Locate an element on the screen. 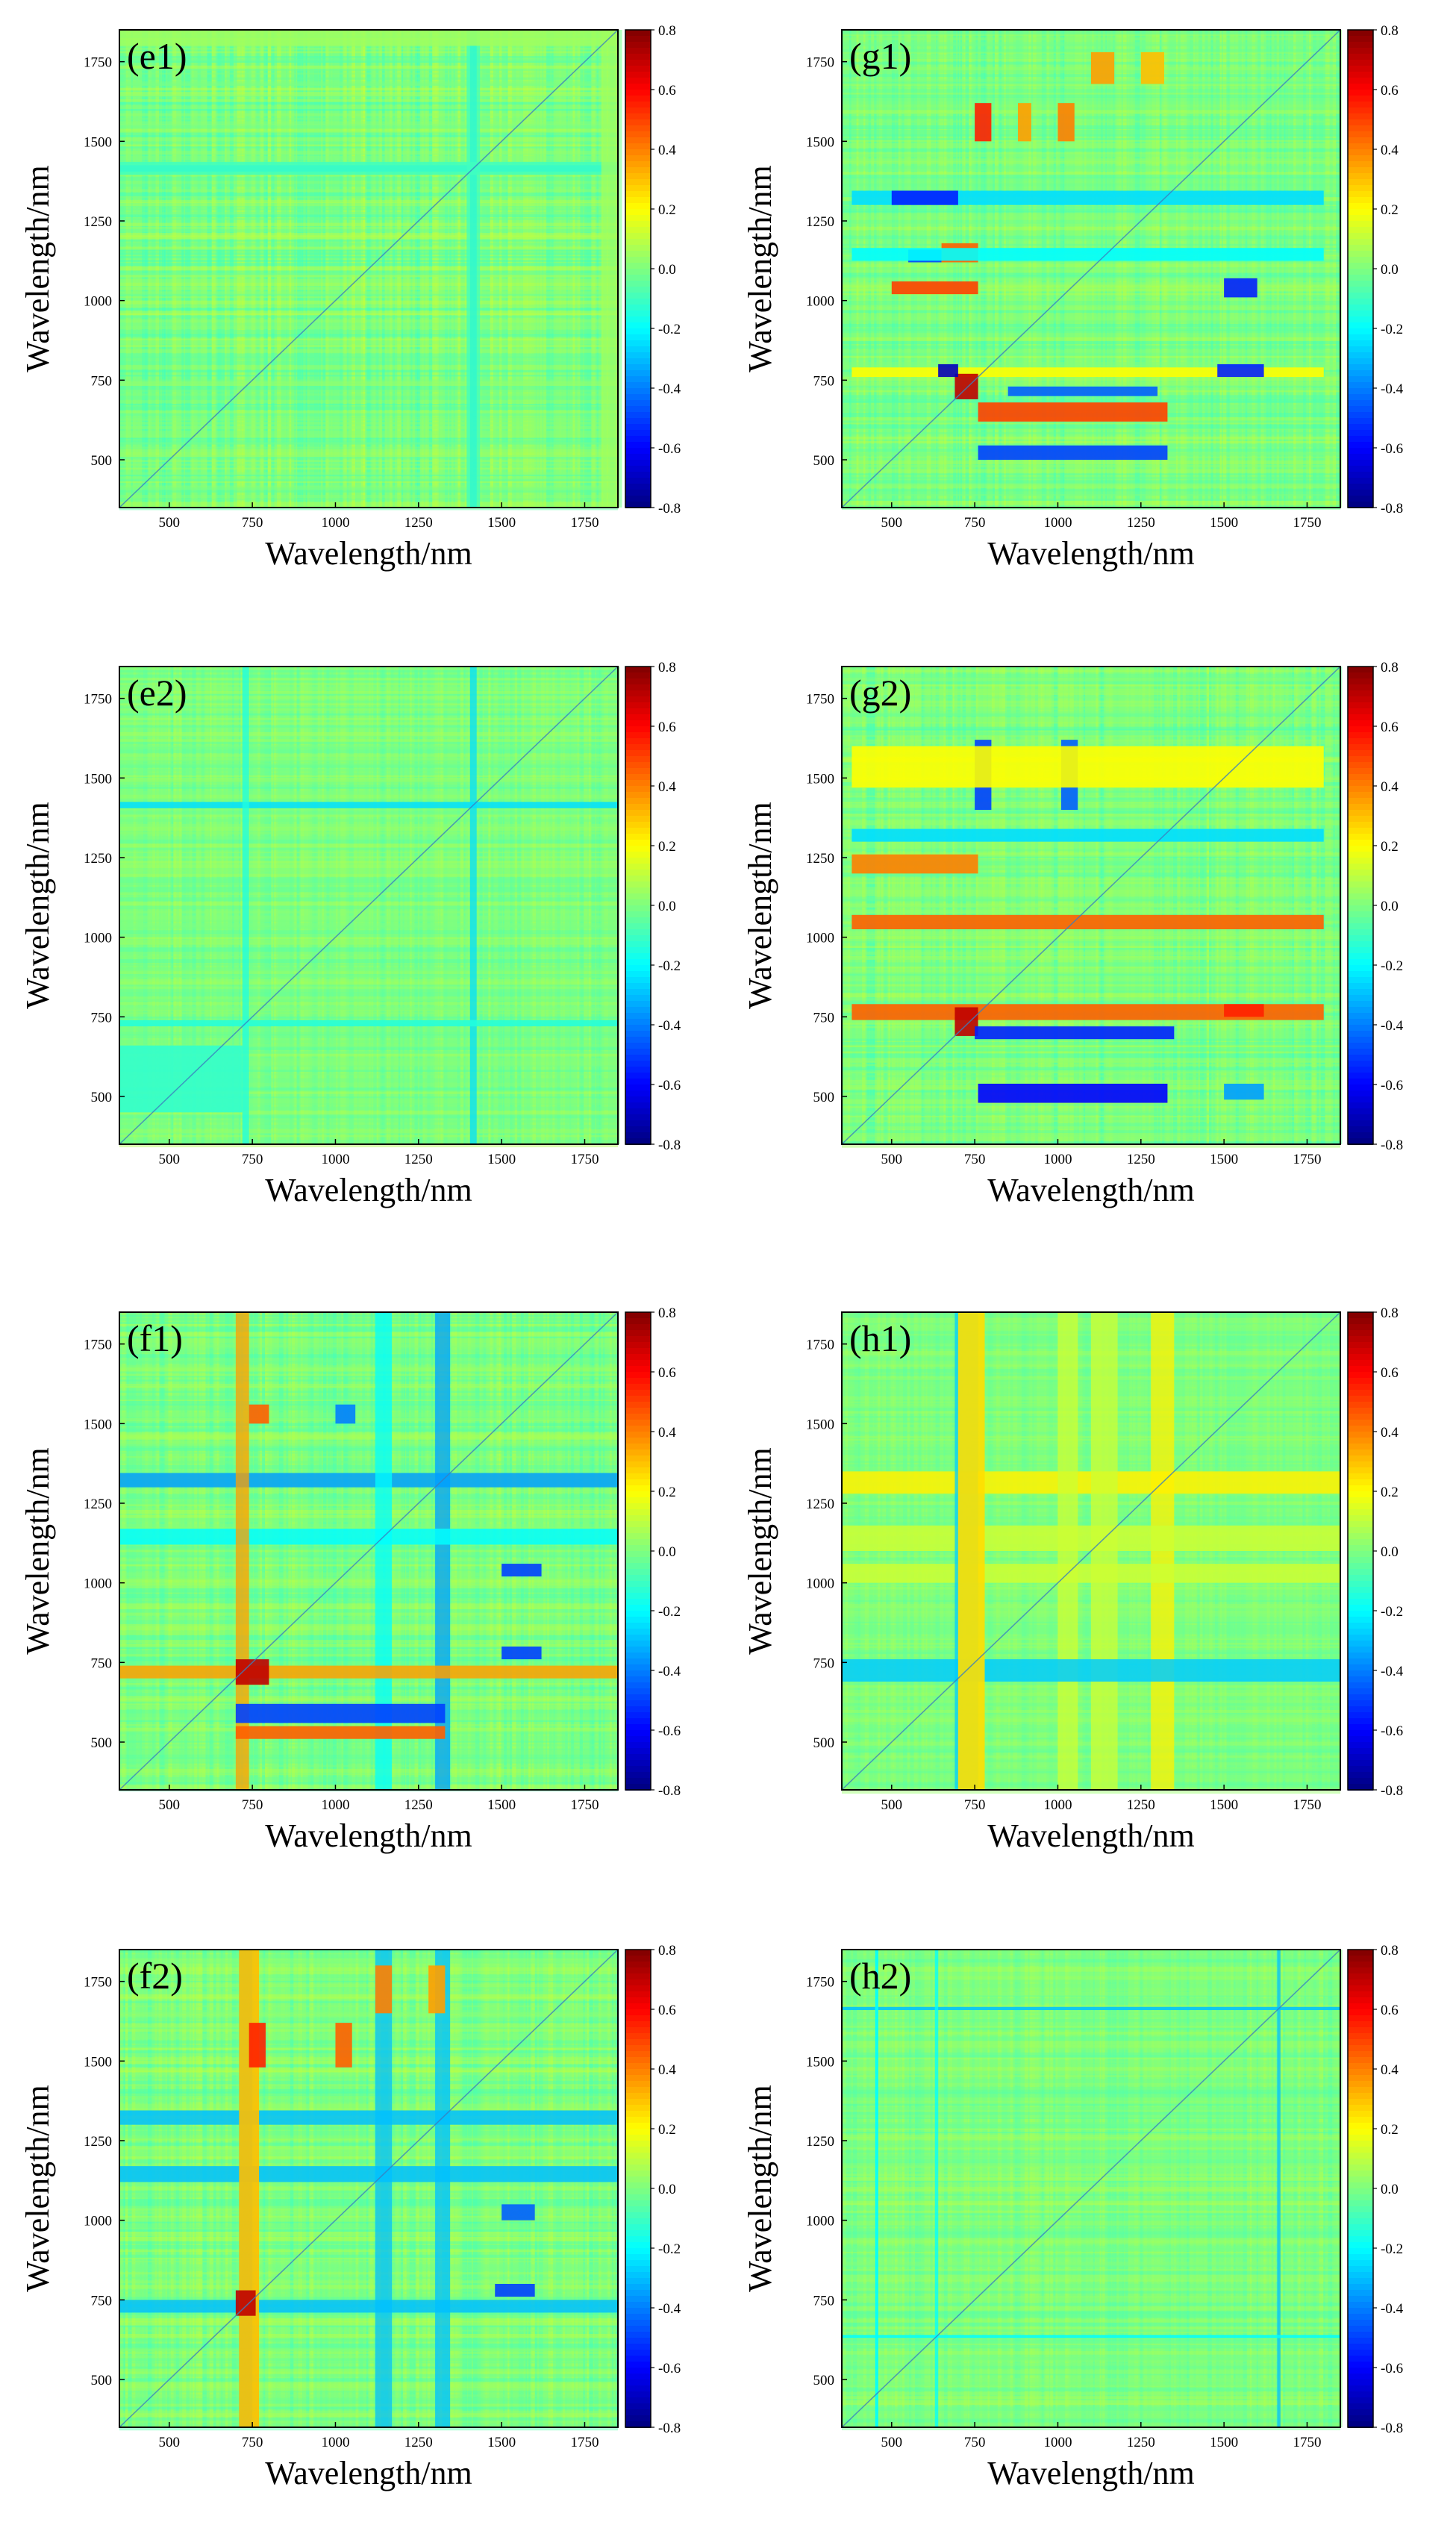  x-tick-label: 1250 is located at coordinates (418, 1159).